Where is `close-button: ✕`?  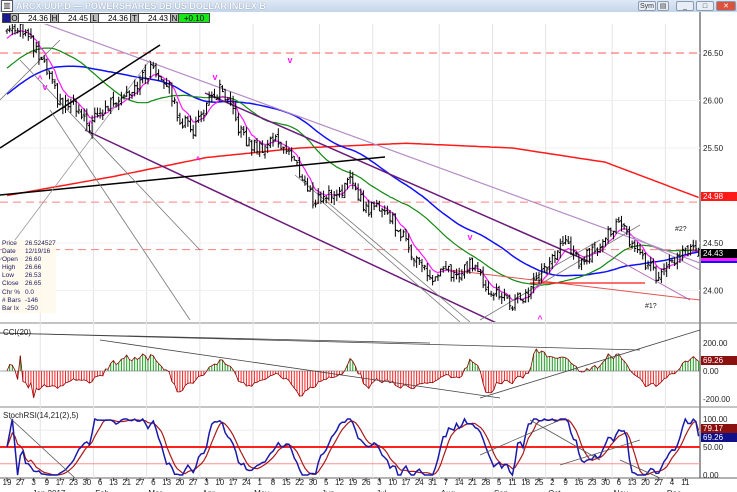
close-button: ✕ is located at coordinates (726, 6).